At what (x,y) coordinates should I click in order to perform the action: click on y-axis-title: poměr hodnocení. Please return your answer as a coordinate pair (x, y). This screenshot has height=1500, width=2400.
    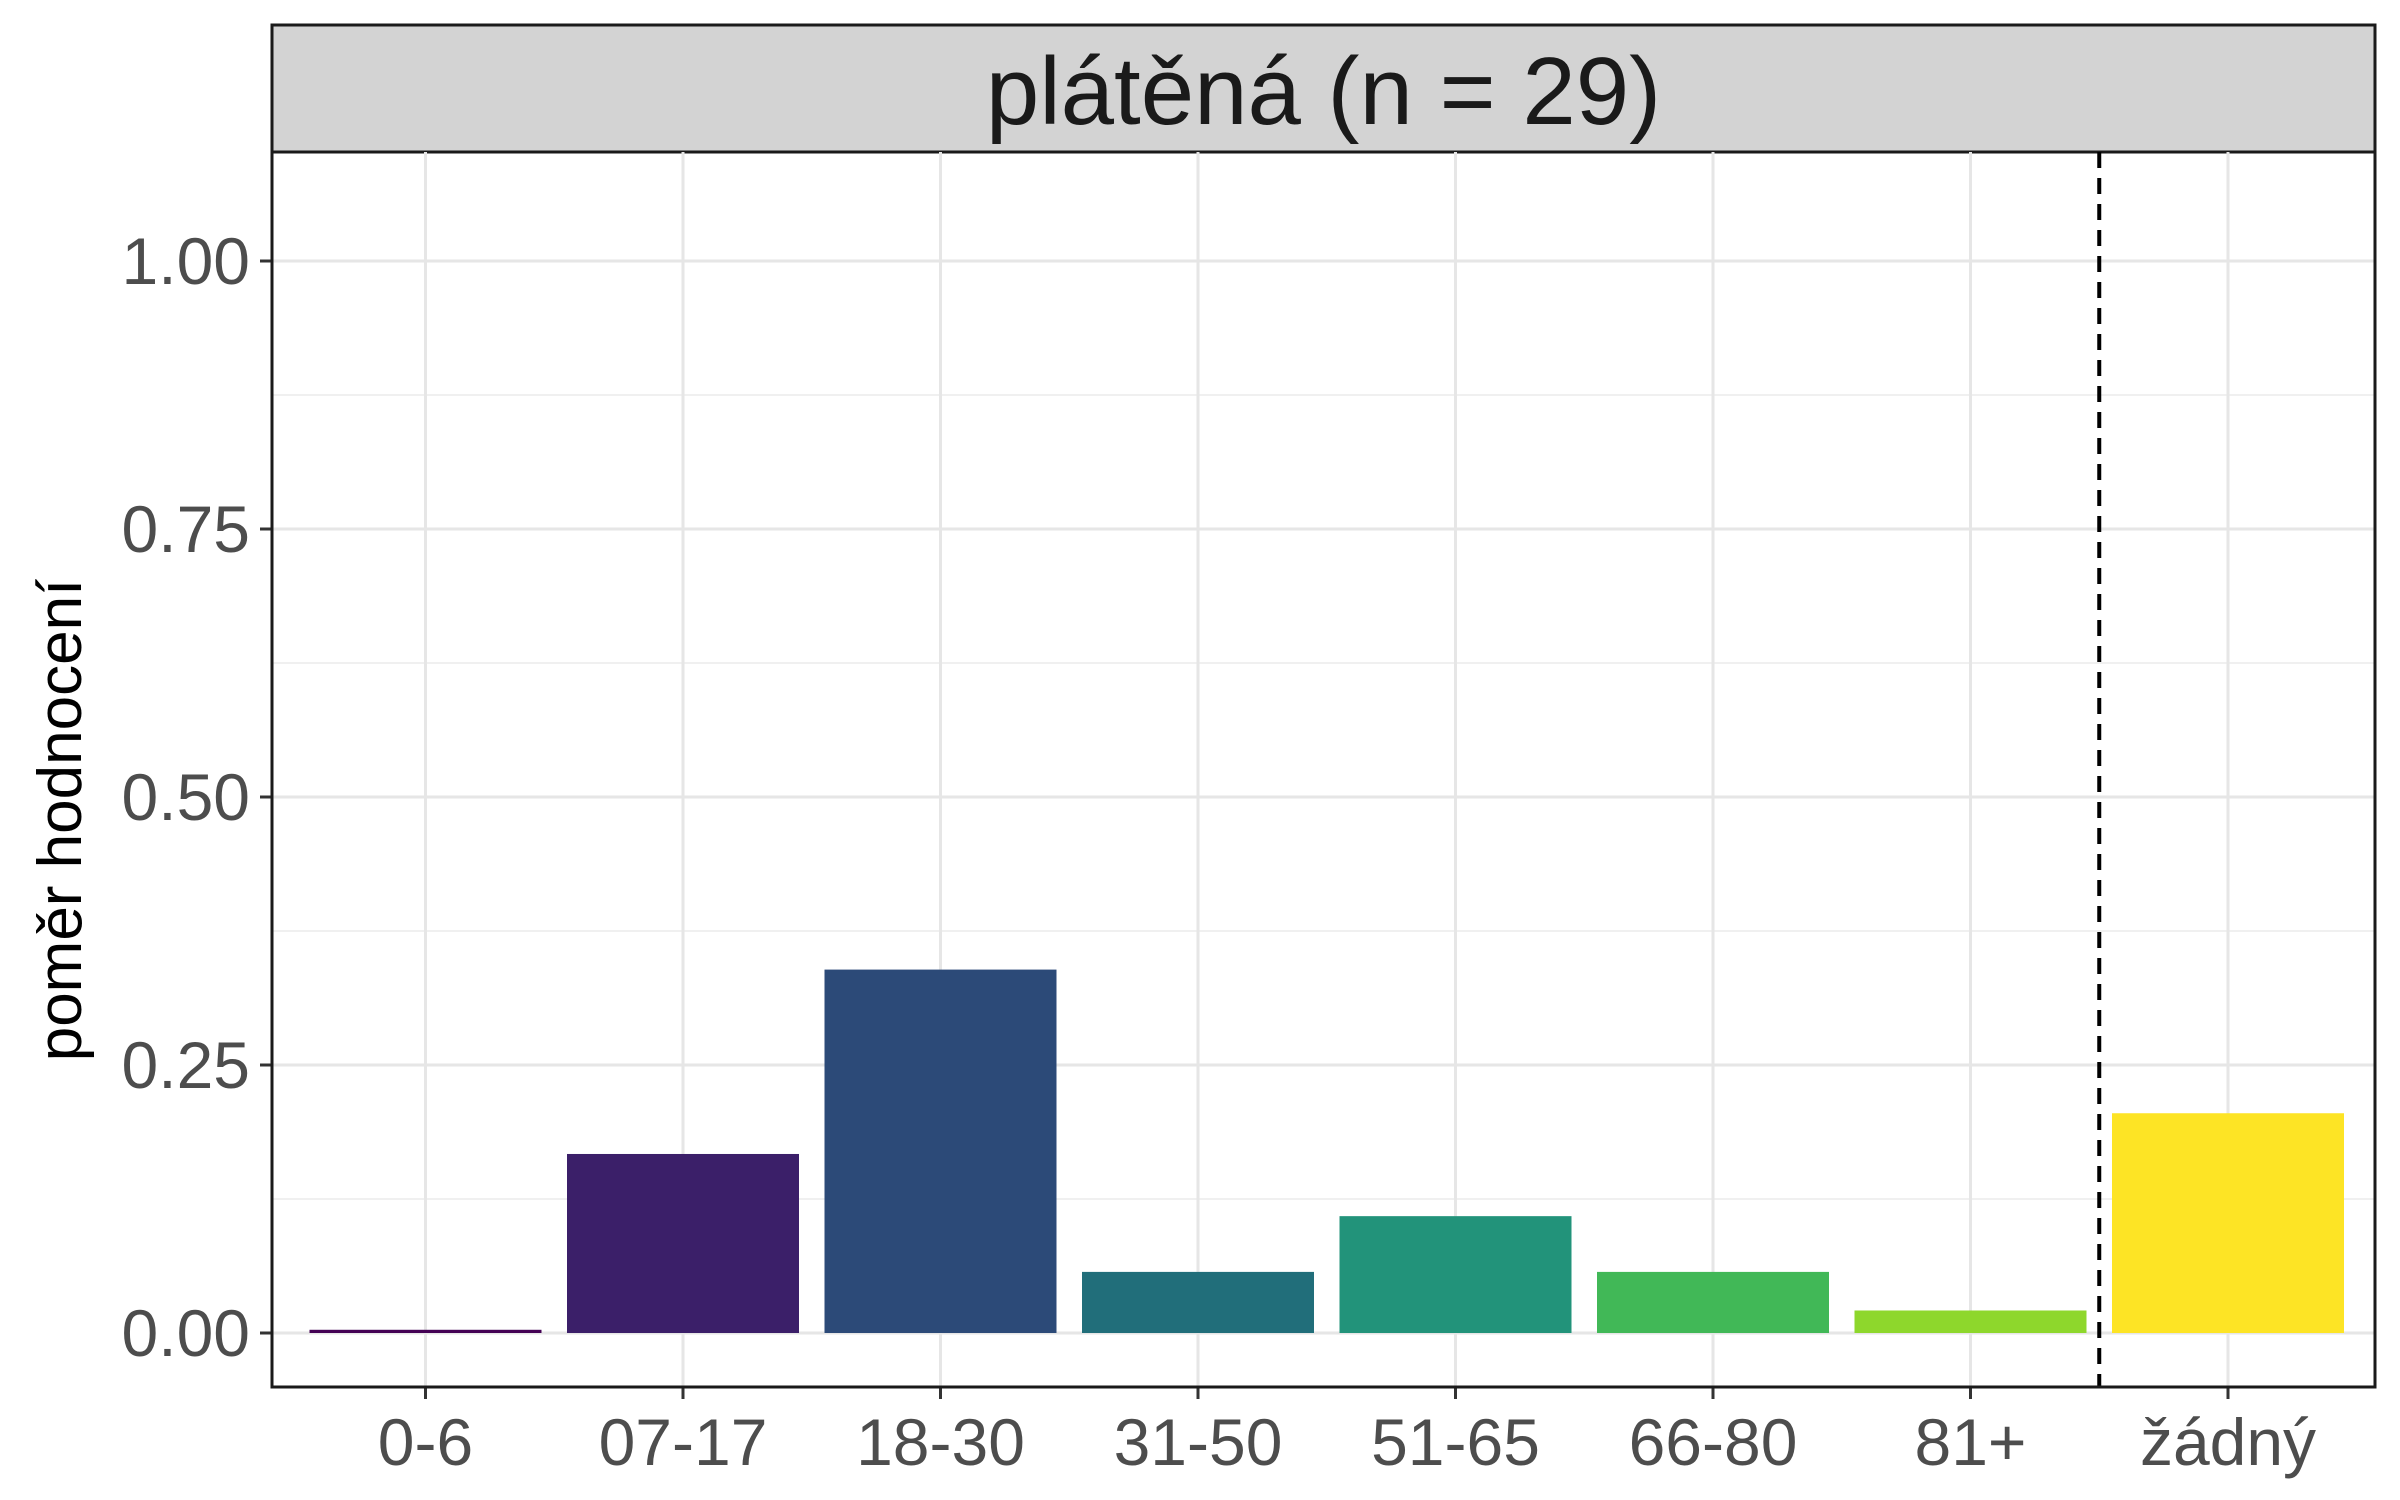
    Looking at the image, I should click on (60, 820).